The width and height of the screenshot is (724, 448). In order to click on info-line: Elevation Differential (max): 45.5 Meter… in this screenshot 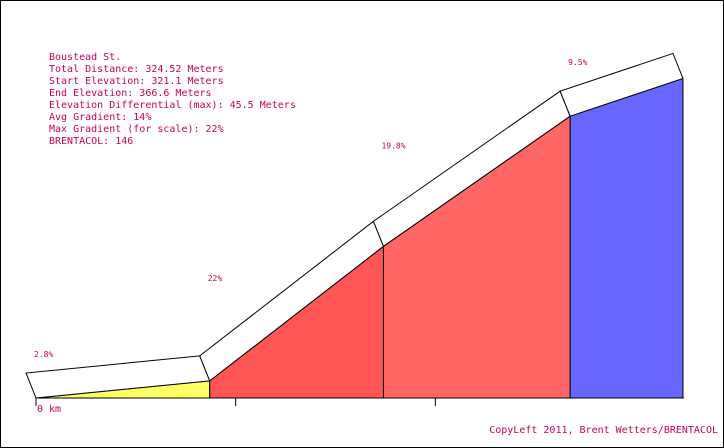, I will do `click(172, 105)`.